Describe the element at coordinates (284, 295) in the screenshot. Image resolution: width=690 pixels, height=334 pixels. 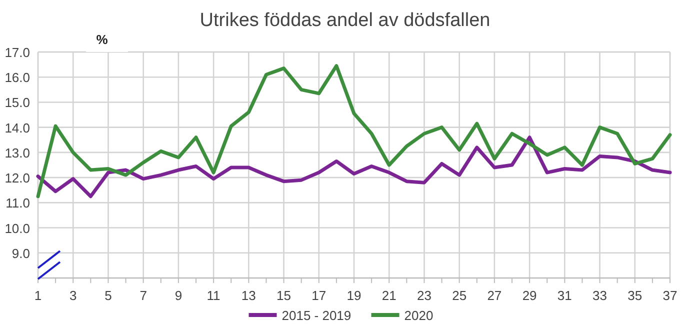
I see `x-tick-label: 15` at that location.